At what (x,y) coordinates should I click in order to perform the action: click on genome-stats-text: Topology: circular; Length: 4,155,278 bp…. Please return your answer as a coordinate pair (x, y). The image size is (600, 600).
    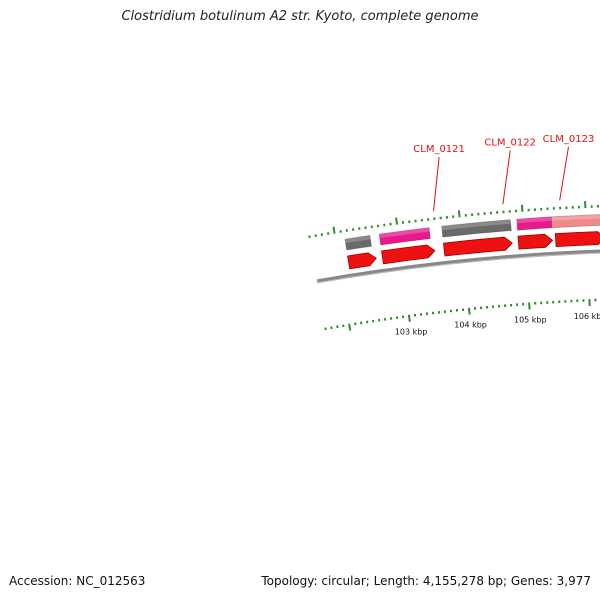
    Looking at the image, I should click on (426, 581).